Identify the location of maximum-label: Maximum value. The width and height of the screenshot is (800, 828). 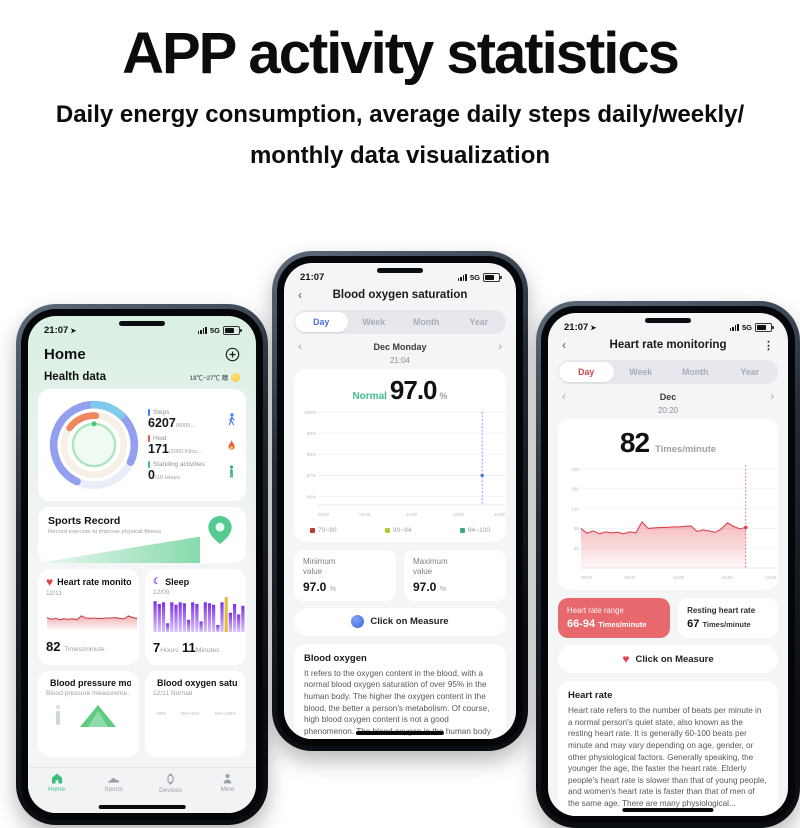
(430, 567).